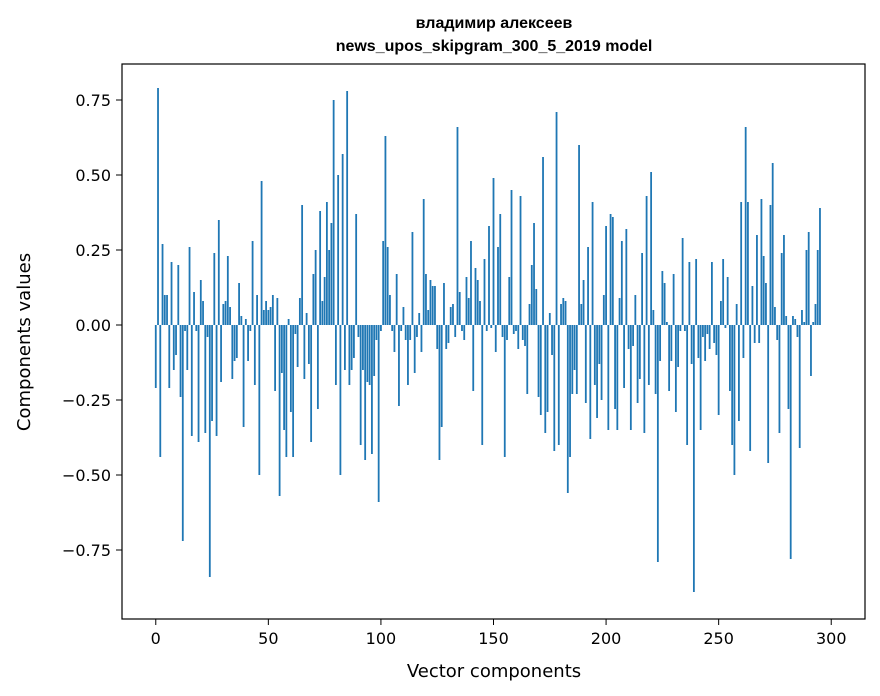  I want to click on x-tick-label: 0, so click(156, 638).